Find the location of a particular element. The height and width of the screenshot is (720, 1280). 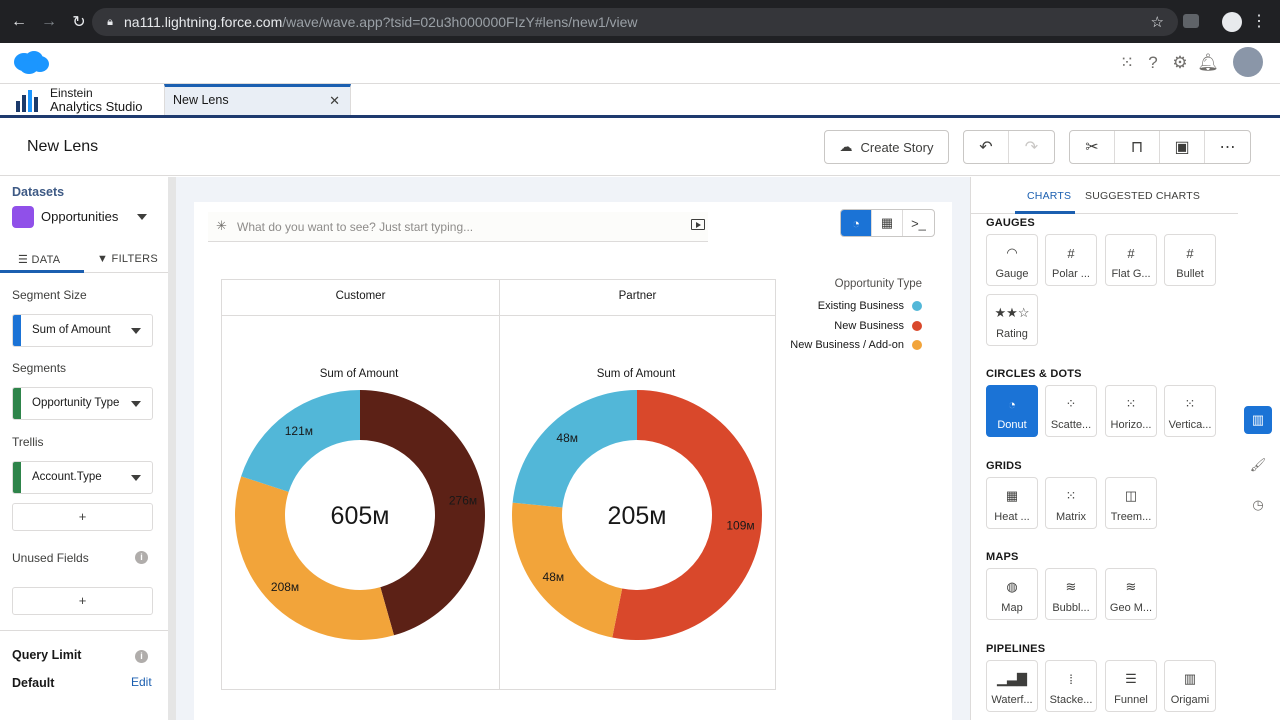

segments-field: Opportunity Type is located at coordinates (82, 403).